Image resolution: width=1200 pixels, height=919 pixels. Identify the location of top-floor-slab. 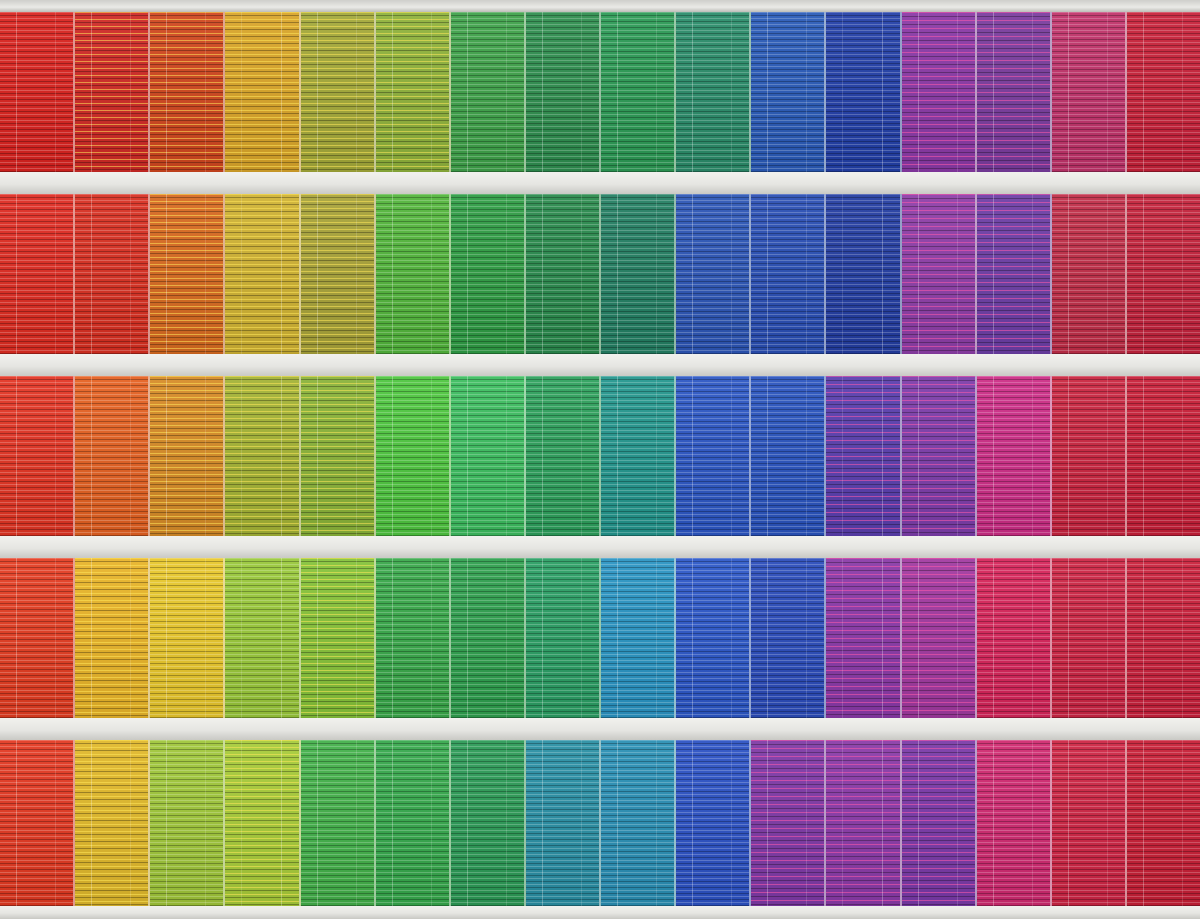
(600, 6).